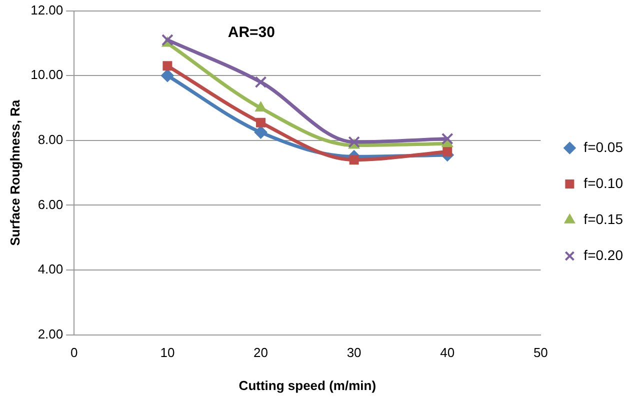 Image resolution: width=637 pixels, height=402 pixels. Describe the element at coordinates (604, 182) in the screenshot. I see `legend-label: f=0.10` at that location.